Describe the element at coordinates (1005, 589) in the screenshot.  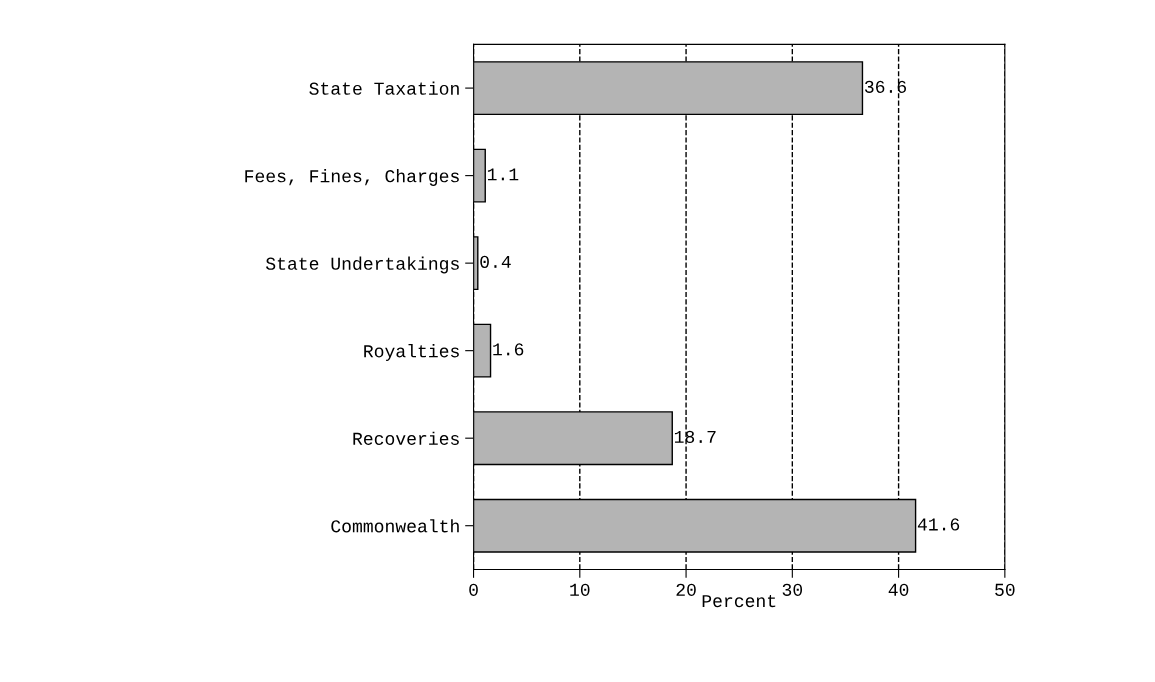
I see `x-tick-label: 50` at that location.